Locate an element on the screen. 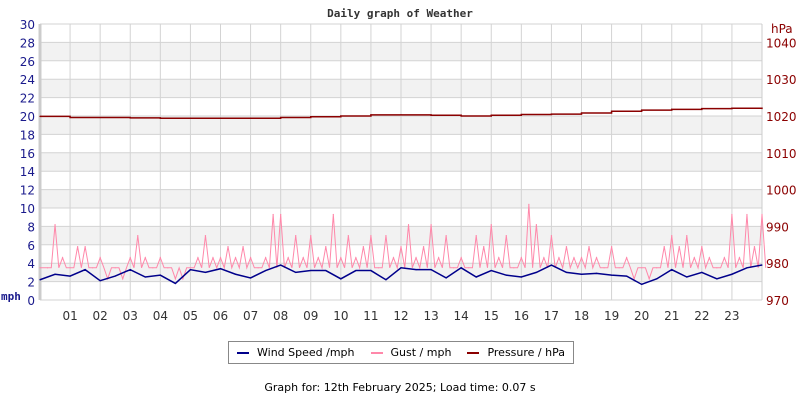 Image resolution: width=800 pixels, height=400 pixels. right-tick-label: 1000 is located at coordinates (781, 191).